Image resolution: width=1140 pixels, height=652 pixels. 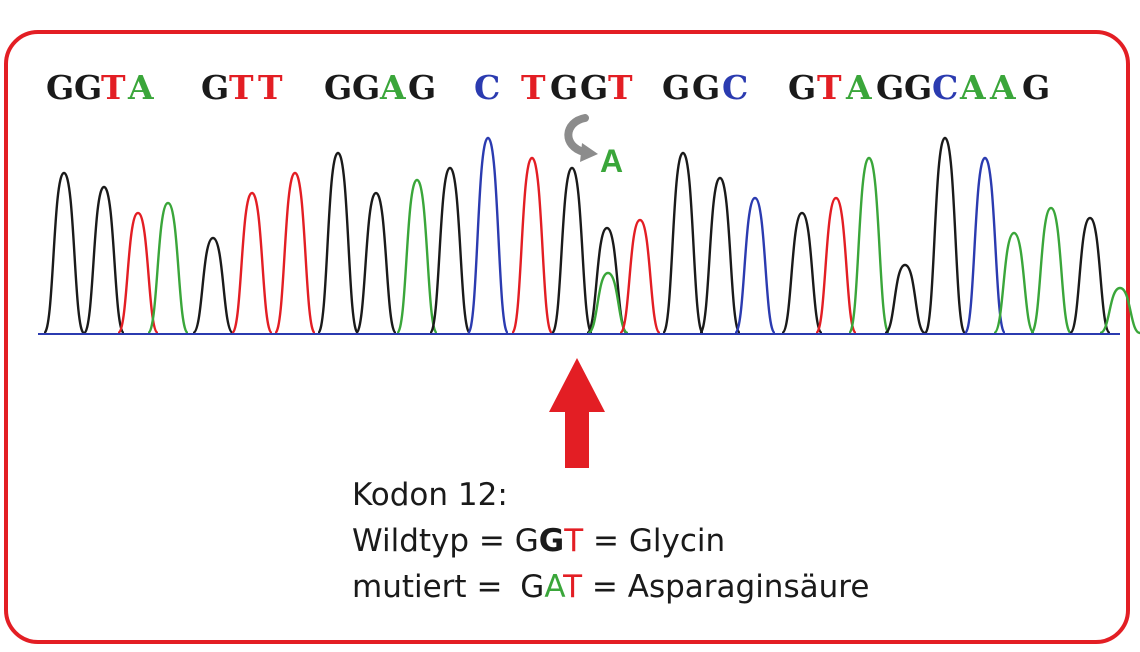 I want to click on base-letter-23: G, so click(x=890, y=87).